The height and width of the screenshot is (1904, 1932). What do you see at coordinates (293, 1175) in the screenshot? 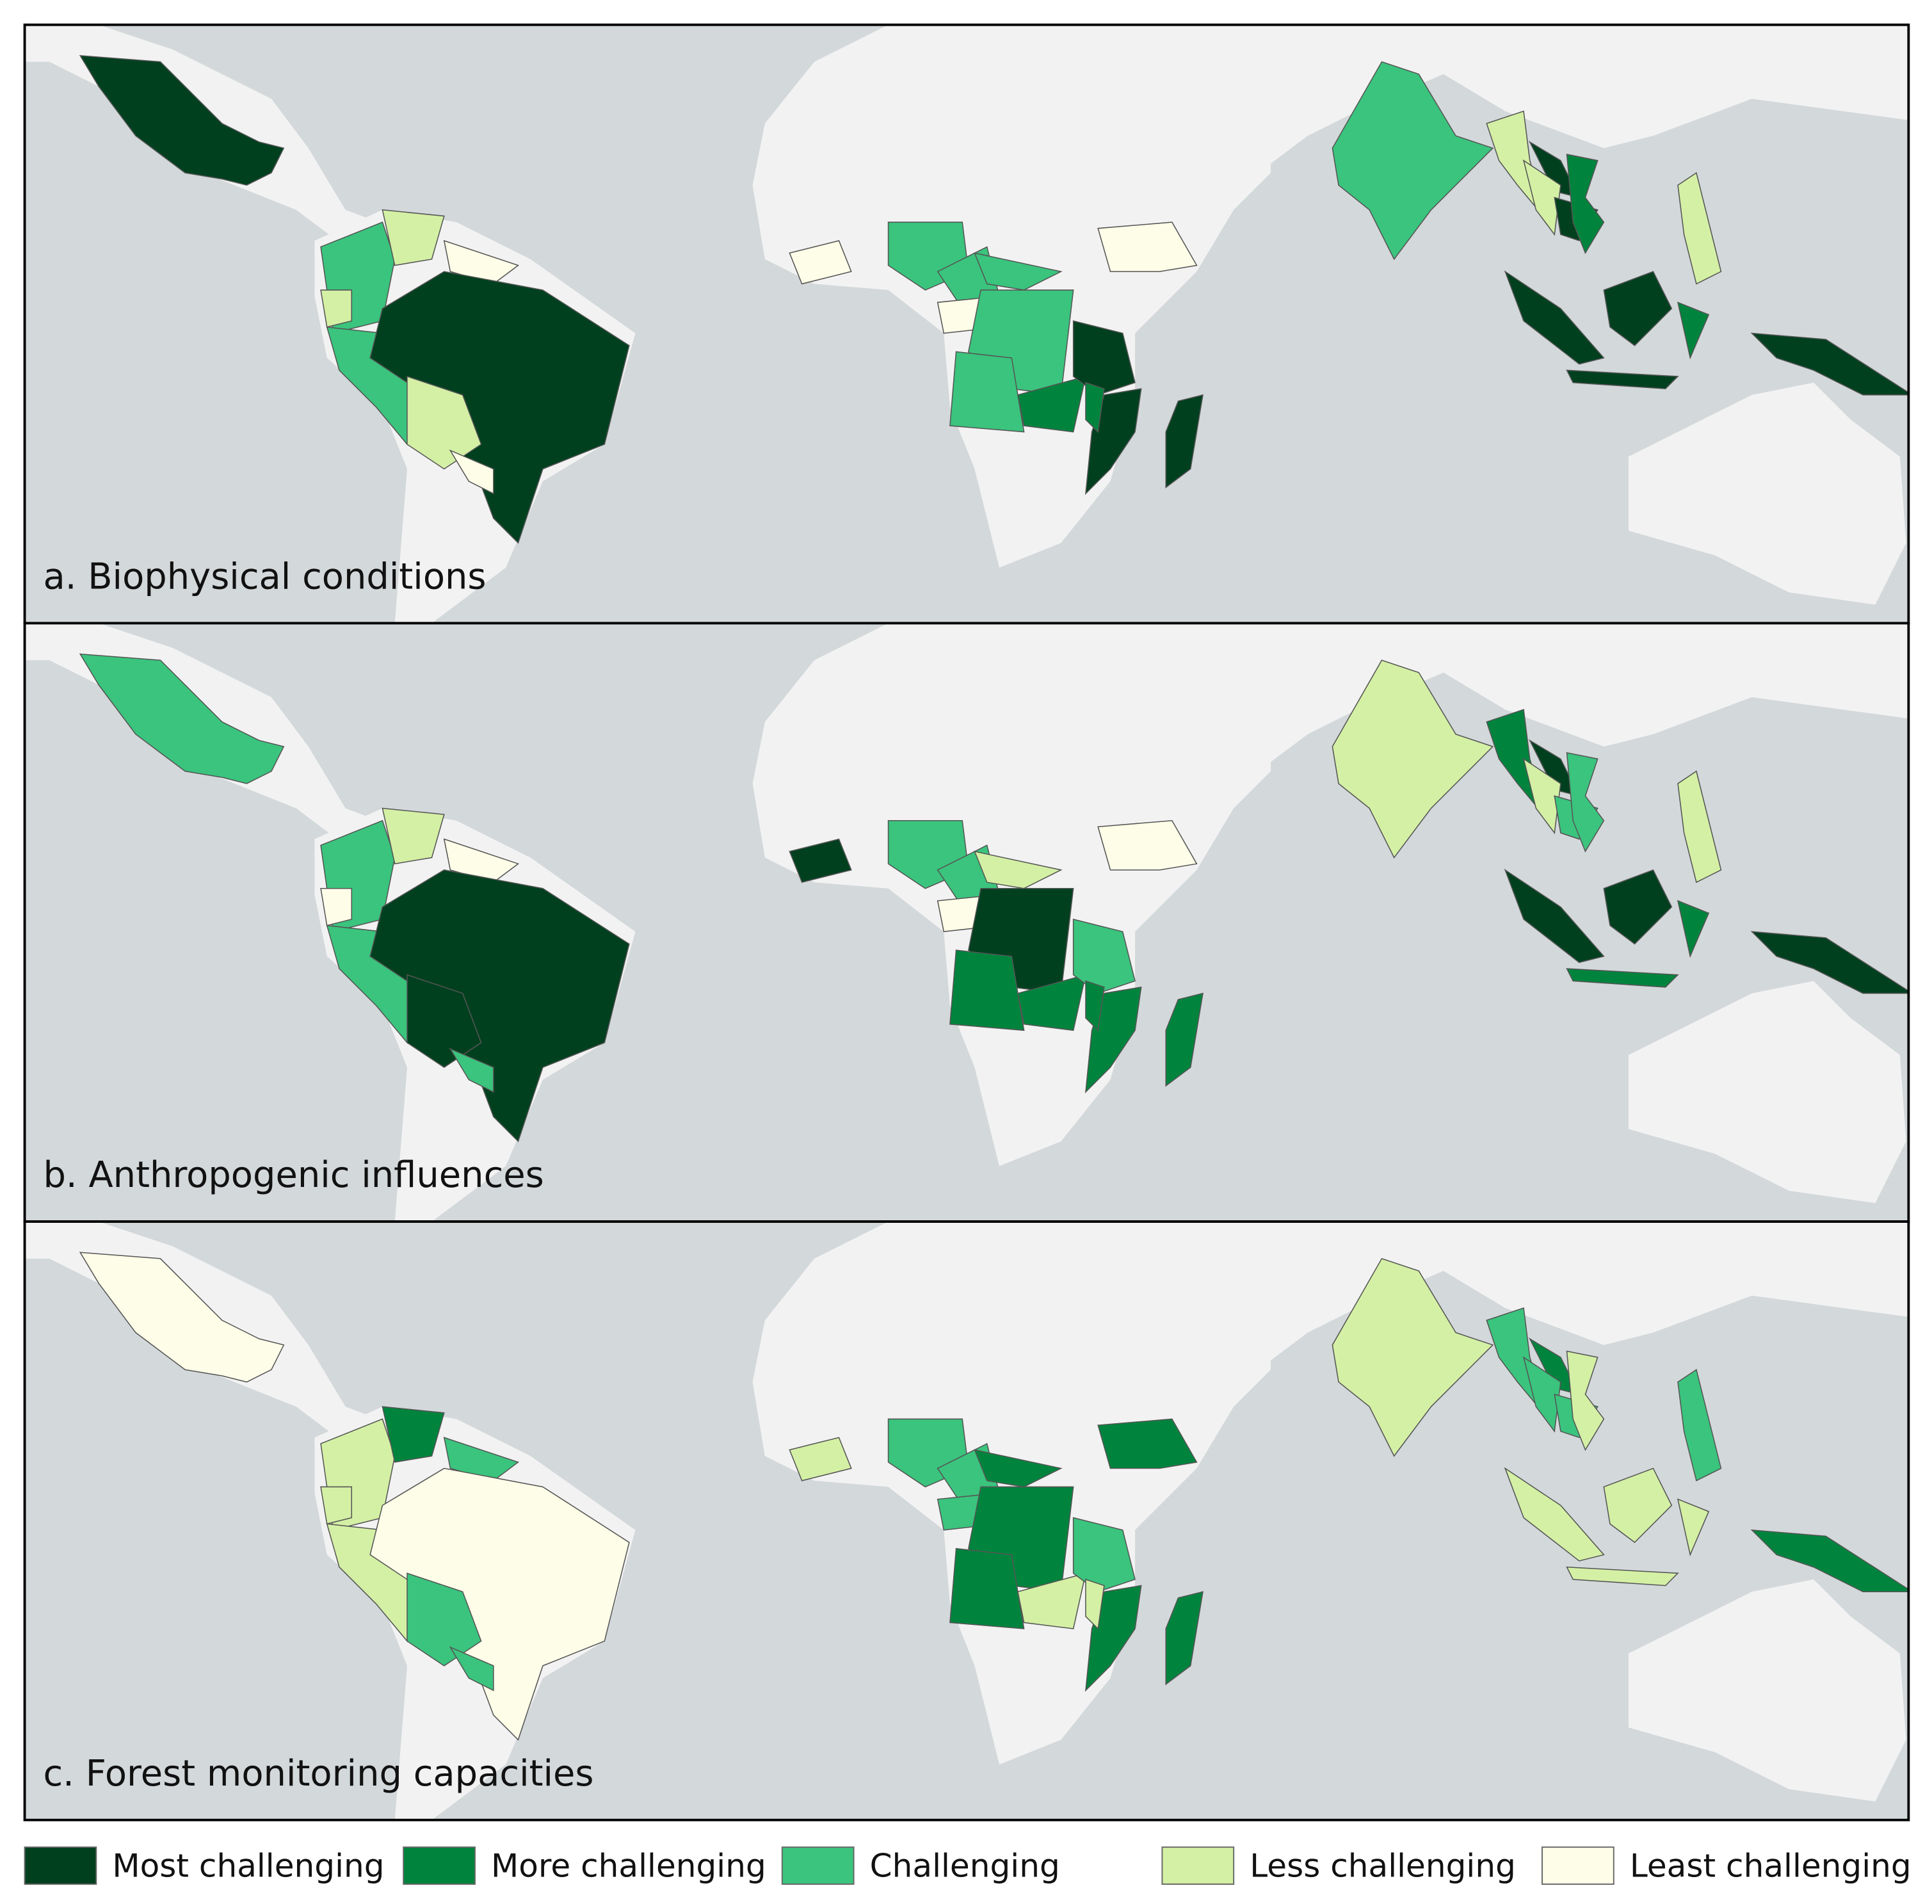
I see `panel-label: b. Anthropogenic influences` at bounding box center [293, 1175].